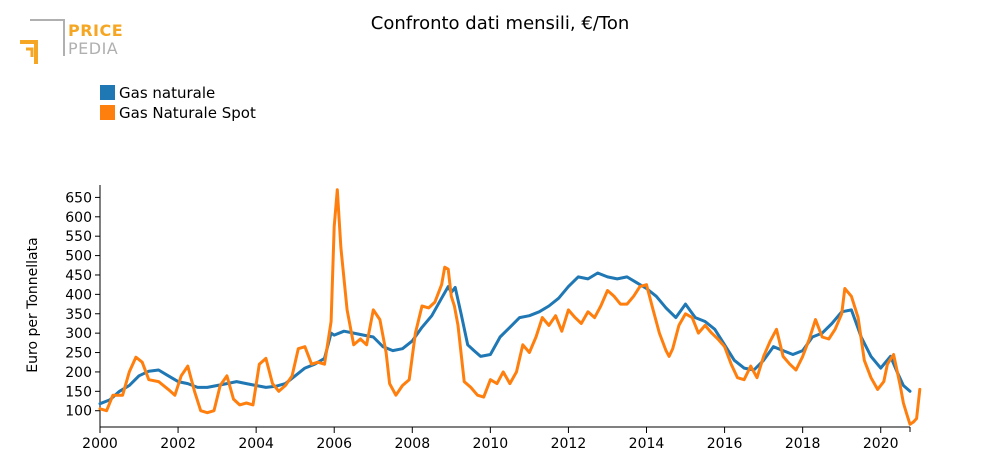 The image size is (1000, 475). What do you see at coordinates (78, 373) in the screenshot?
I see `y-tick-label: 200` at bounding box center [78, 373].